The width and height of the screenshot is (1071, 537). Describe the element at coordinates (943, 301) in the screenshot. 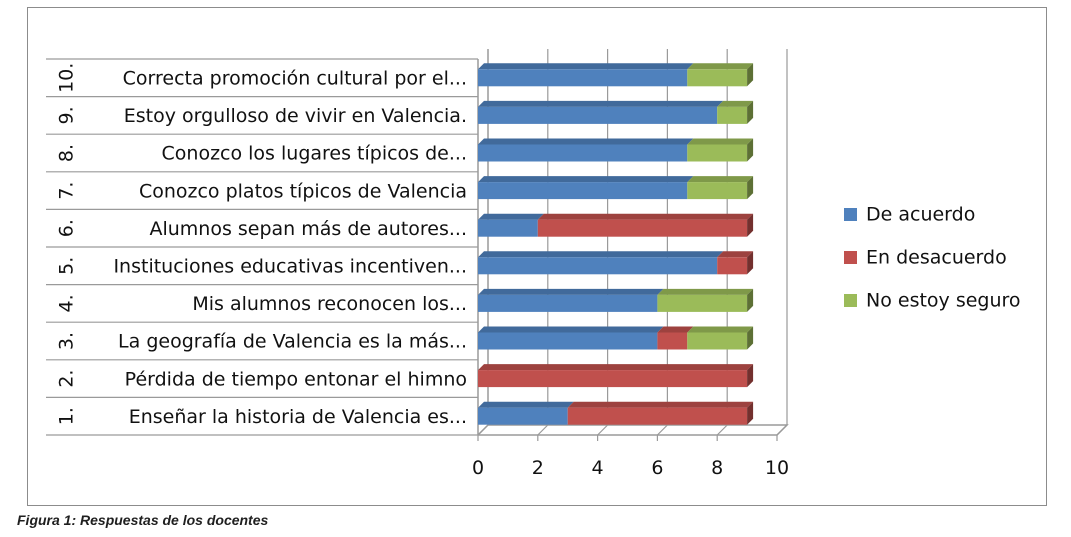

I see `legend-label: No estoy seguro` at that location.